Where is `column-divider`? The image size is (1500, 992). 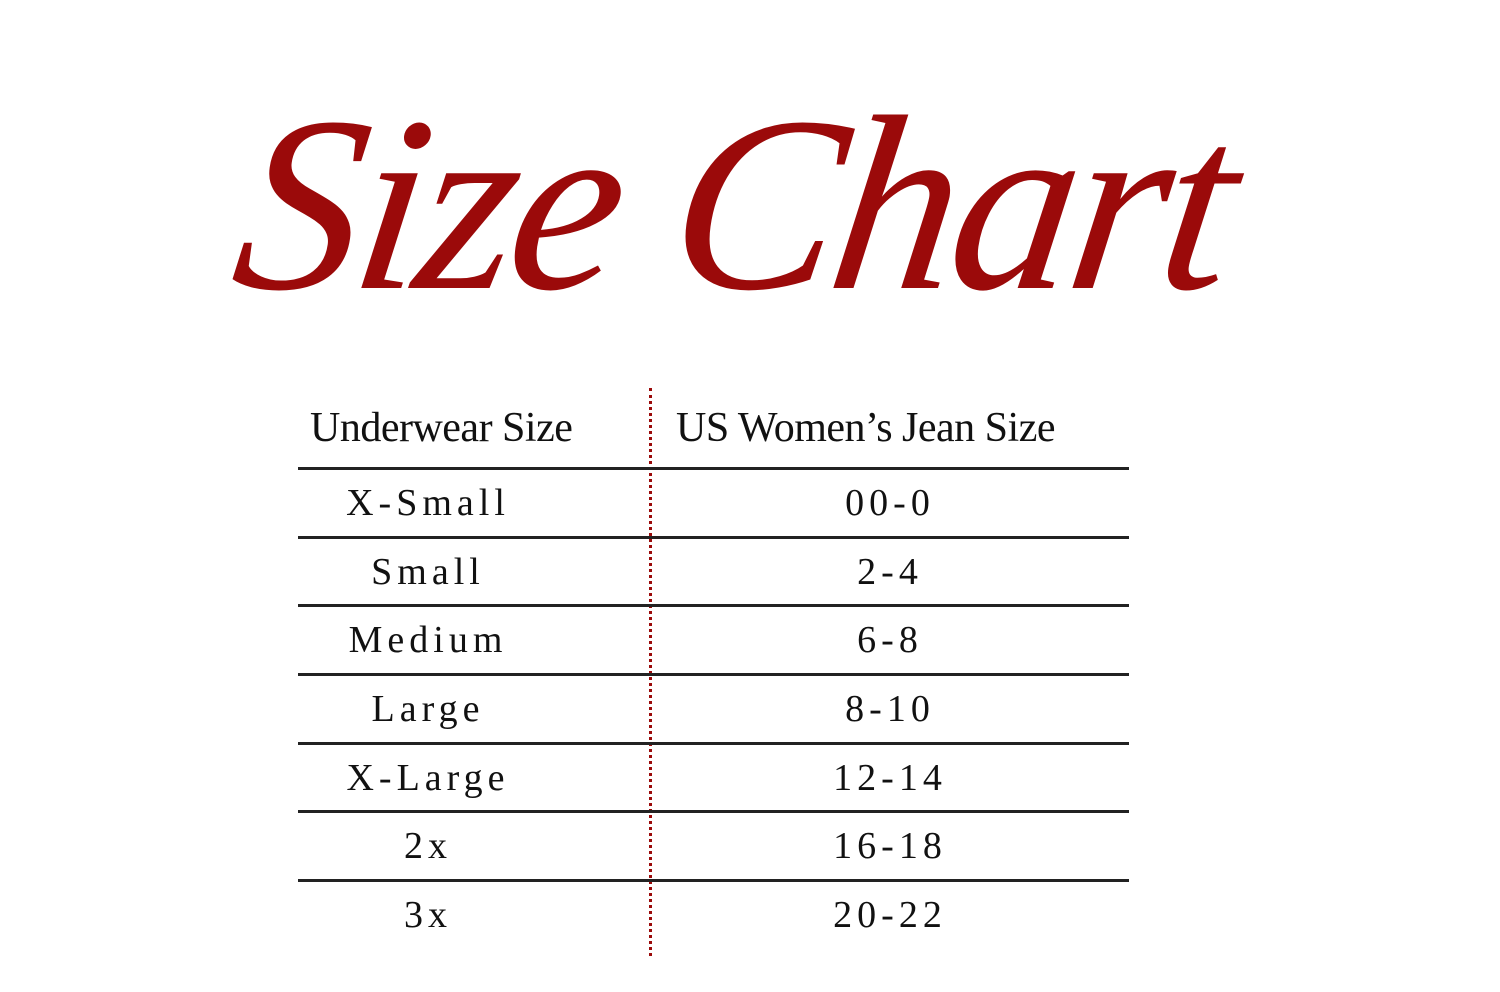
column-divider is located at coordinates (650, 672).